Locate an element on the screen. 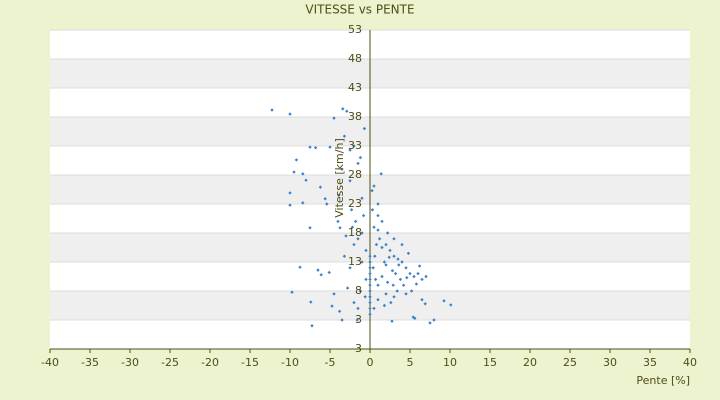 The image size is (720, 400). y-axis-label: Vitesse [km/h] is located at coordinates (339, 178).